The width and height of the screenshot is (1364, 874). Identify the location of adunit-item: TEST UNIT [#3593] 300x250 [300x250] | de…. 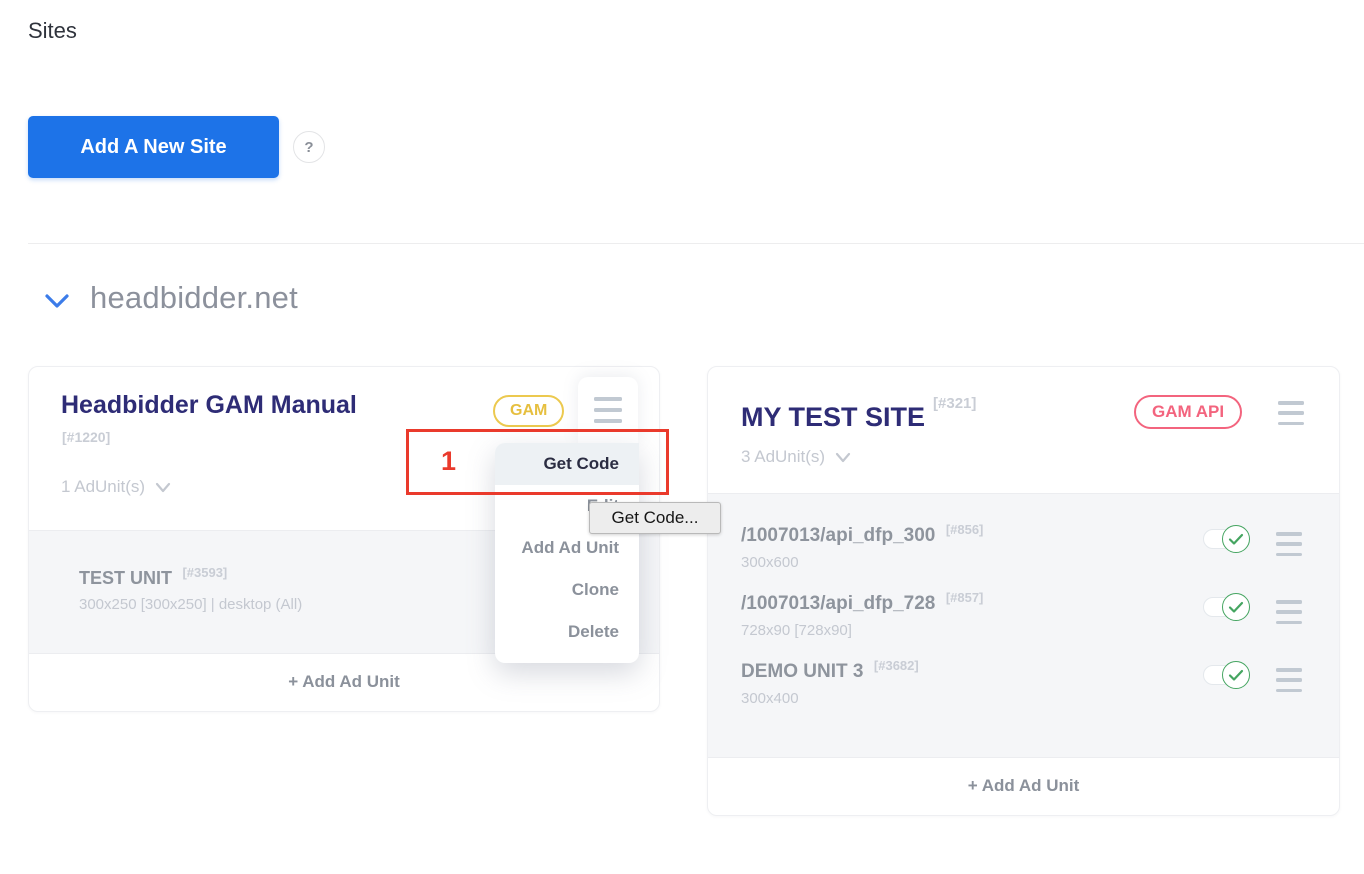
(190, 589).